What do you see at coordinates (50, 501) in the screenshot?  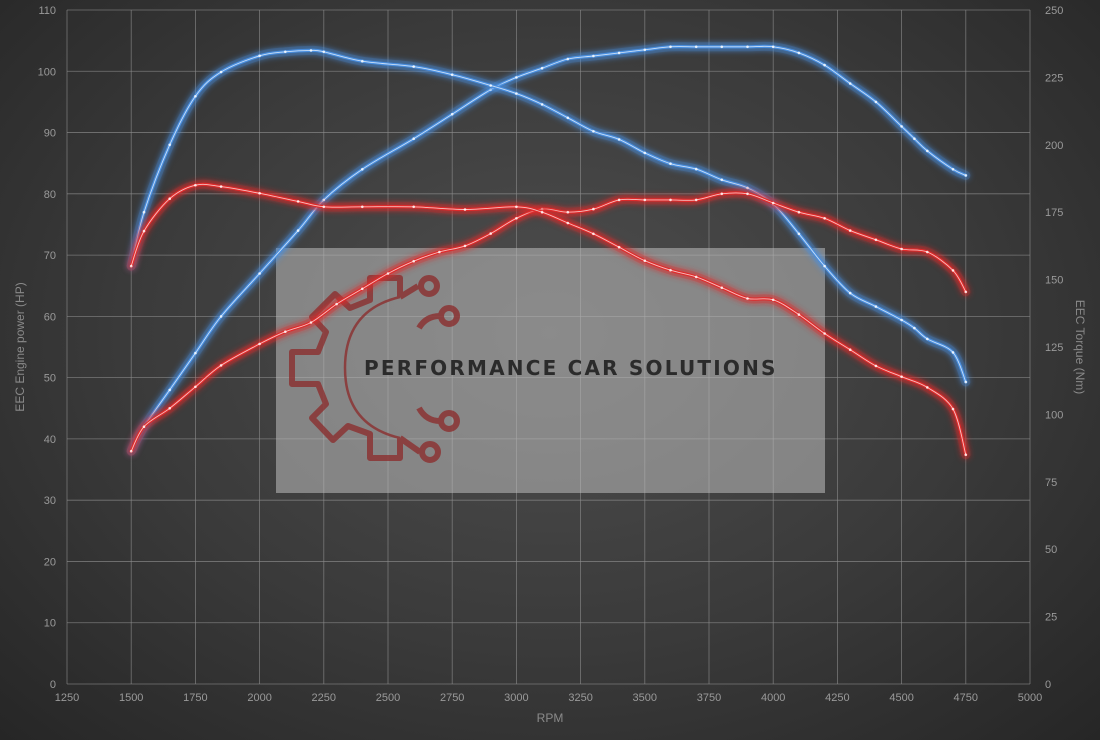 I see `y-left-tick-label: 30` at bounding box center [50, 501].